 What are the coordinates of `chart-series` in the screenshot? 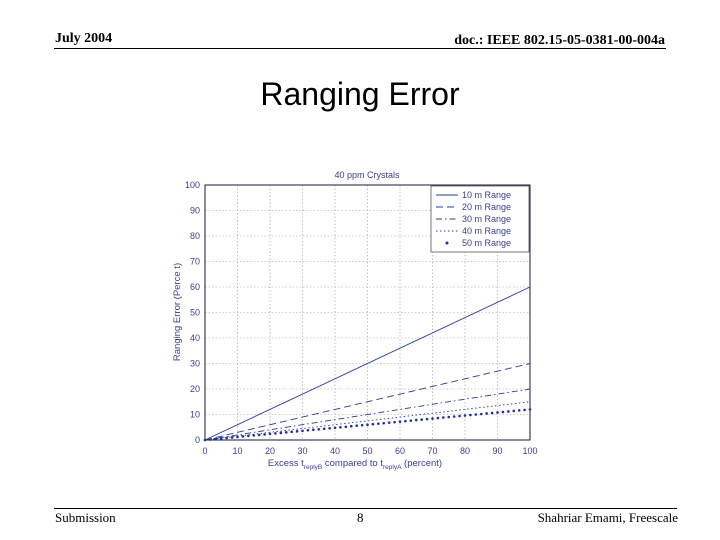 It's located at (367, 364).